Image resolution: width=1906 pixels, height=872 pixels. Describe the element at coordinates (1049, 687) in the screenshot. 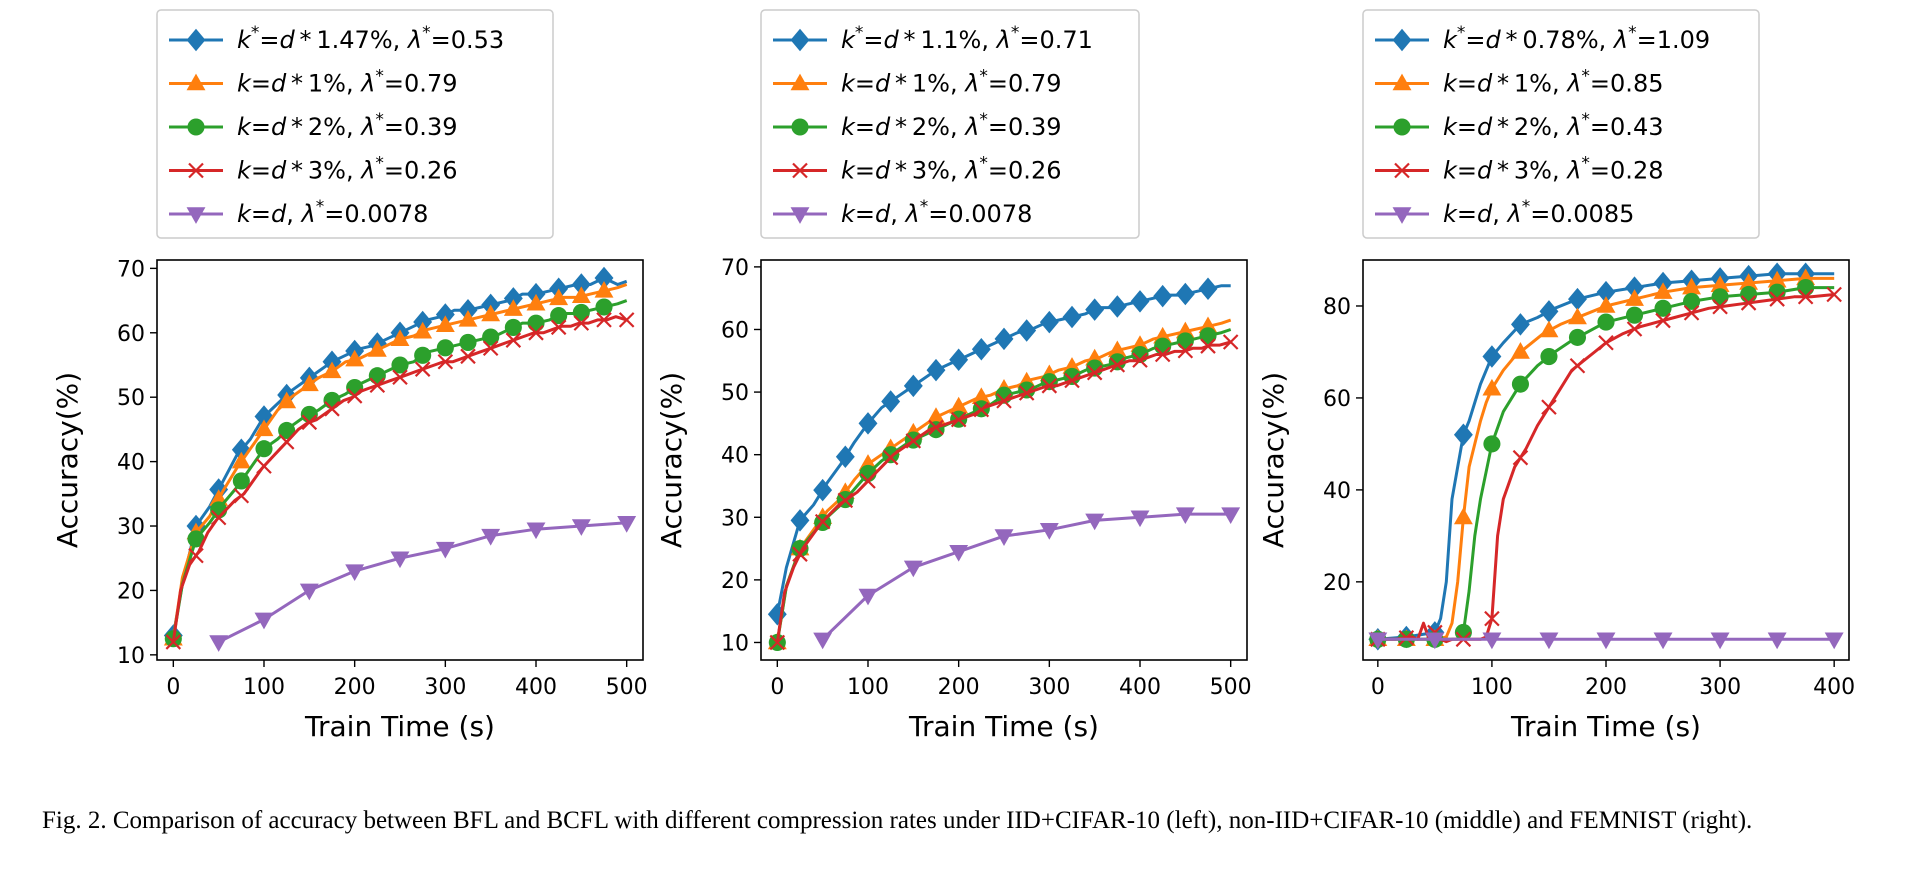

I see `x-tick-label: 300` at that location.